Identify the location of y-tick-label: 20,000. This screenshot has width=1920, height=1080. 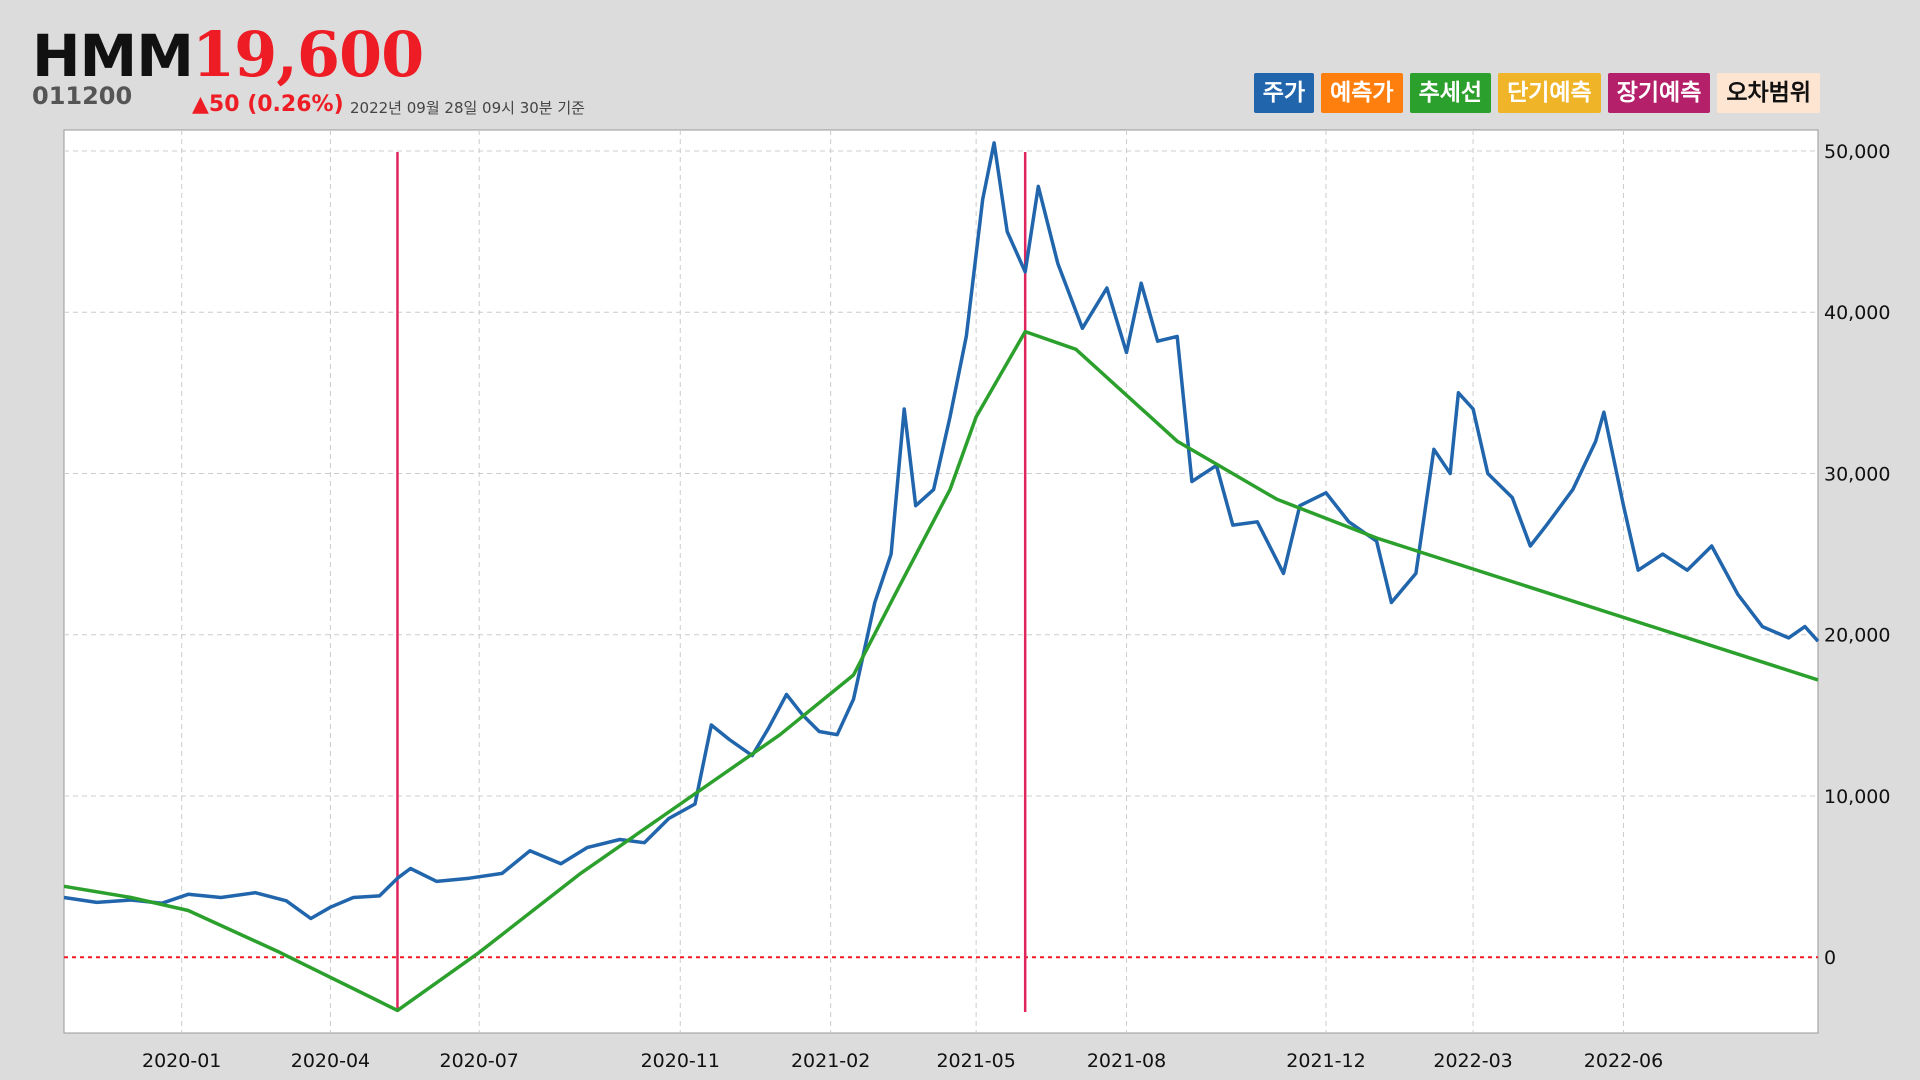
(1857, 636).